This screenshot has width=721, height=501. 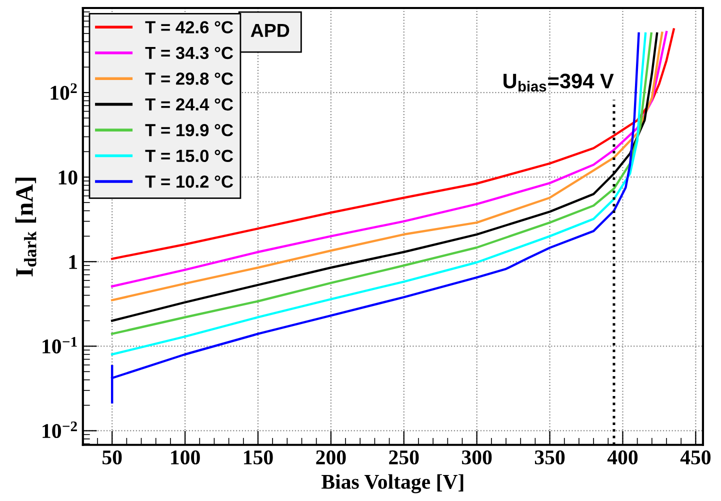 What do you see at coordinates (695, 457) in the screenshot?
I see `x-tick-label: 450` at bounding box center [695, 457].